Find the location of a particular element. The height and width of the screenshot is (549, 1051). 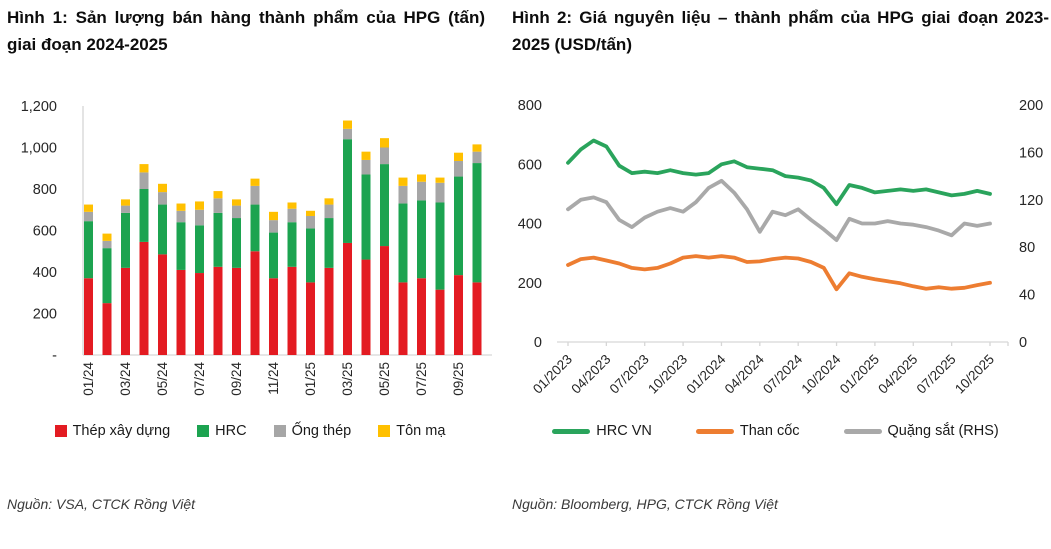

y-tick-label-right: 120 is located at coordinates (1031, 201).